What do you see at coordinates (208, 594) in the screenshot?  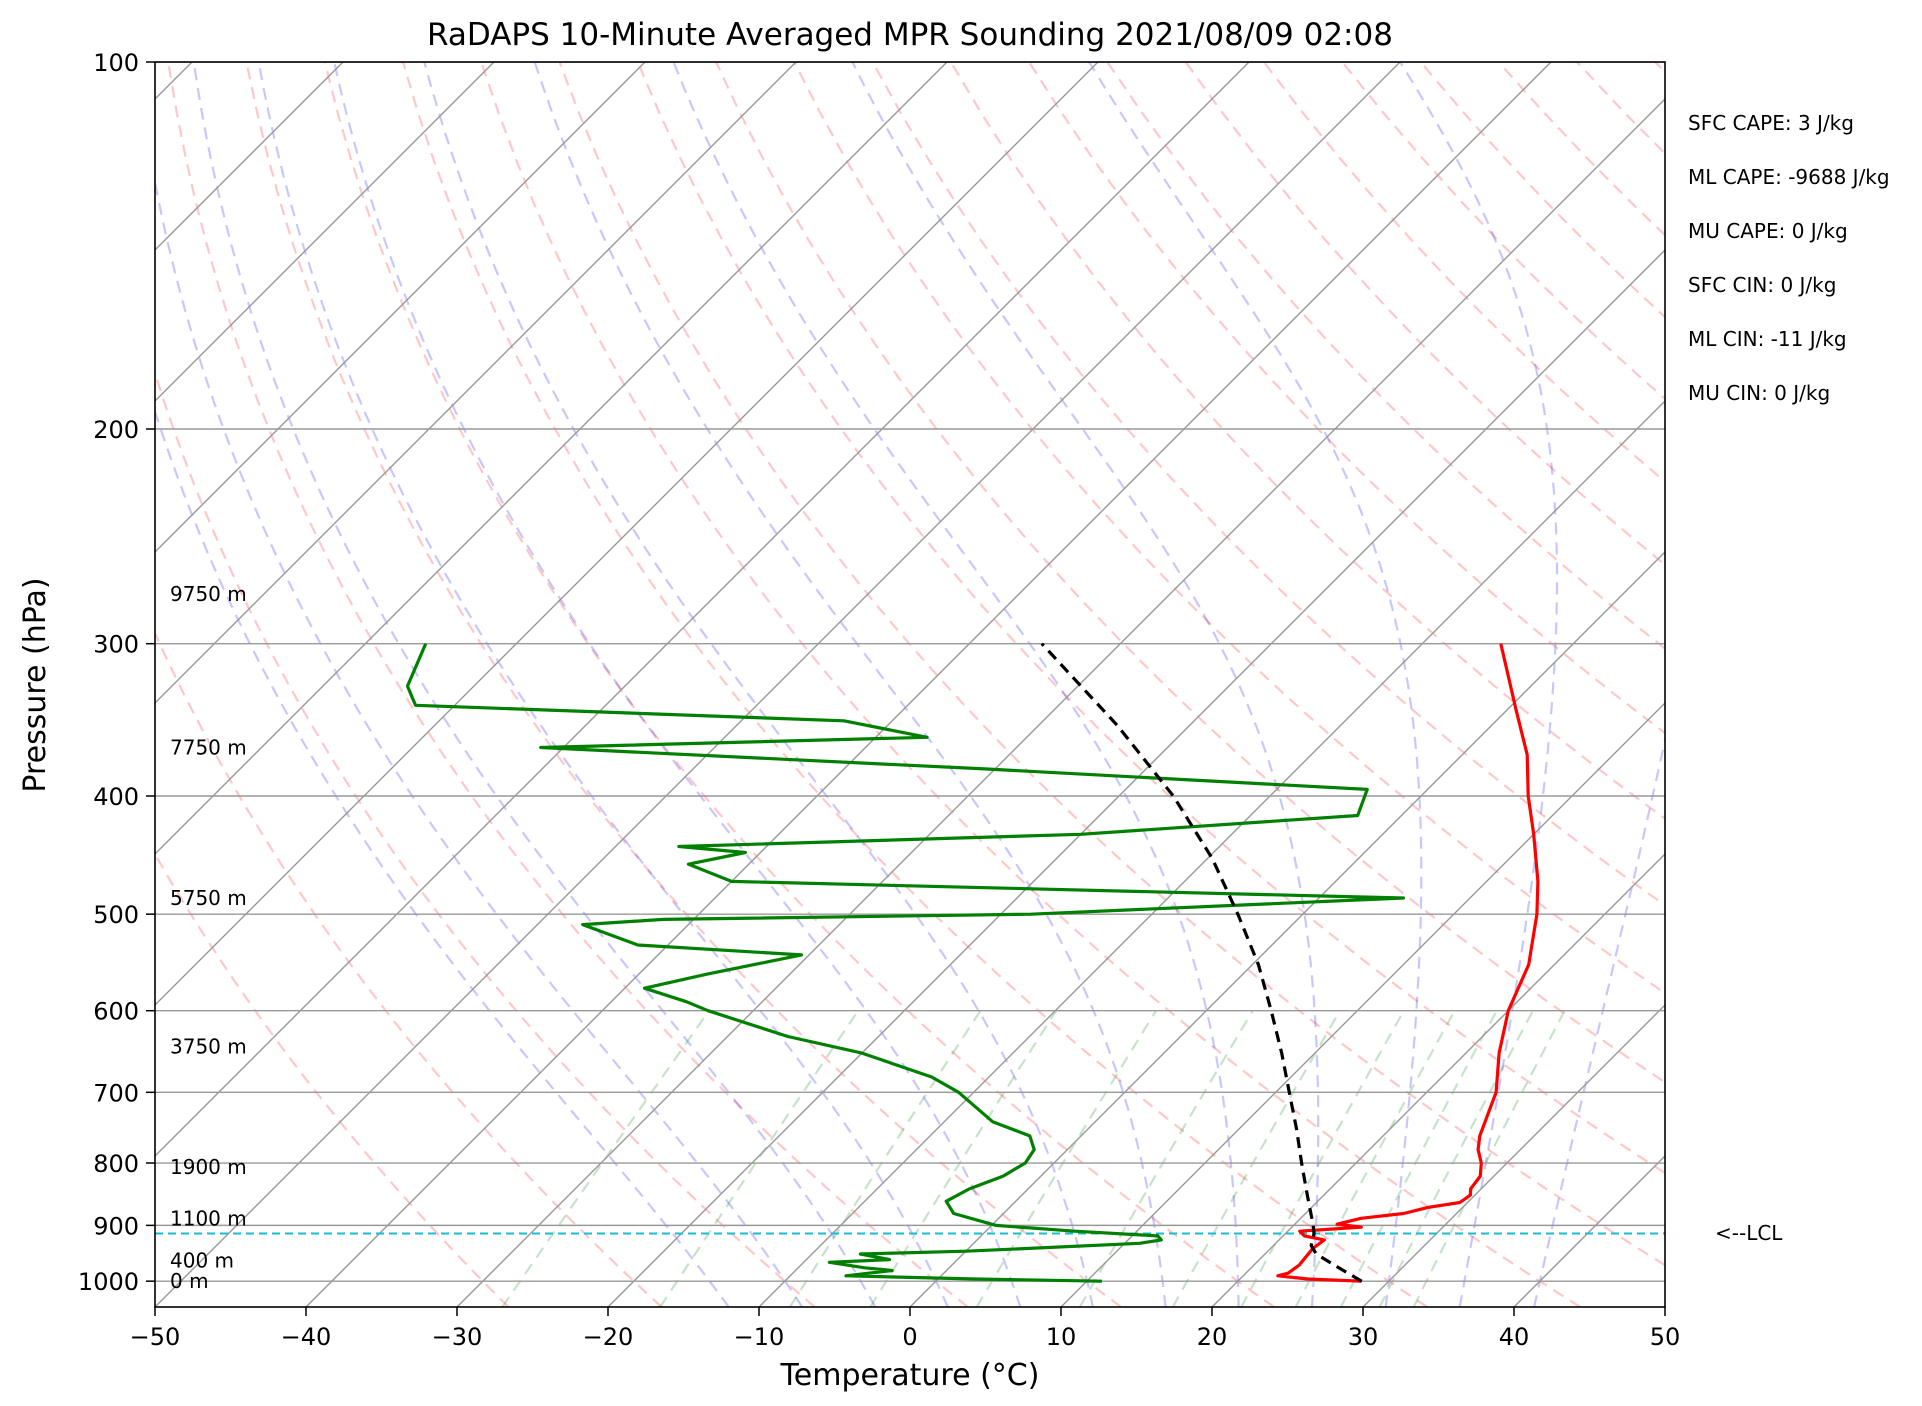 I see `height-label: 9750 m` at bounding box center [208, 594].